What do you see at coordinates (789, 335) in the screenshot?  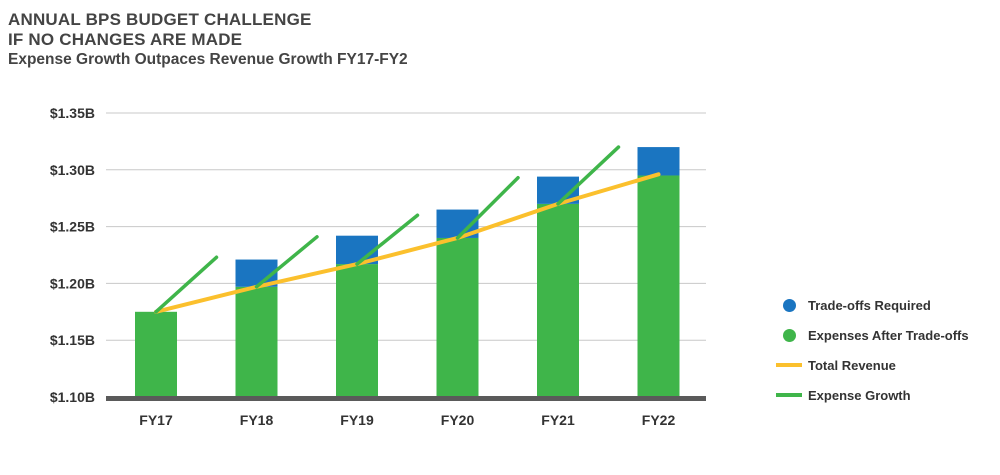 I see `legend-dot-expenses-after` at bounding box center [789, 335].